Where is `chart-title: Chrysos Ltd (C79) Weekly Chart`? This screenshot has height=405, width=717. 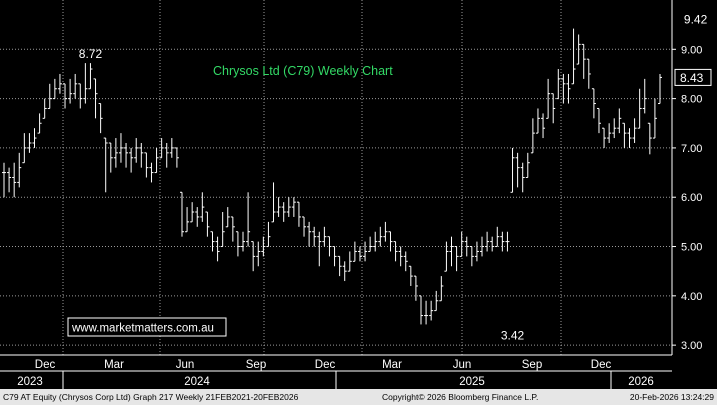
chart-title: Chrysos Ltd (C79) Weekly Chart is located at coordinates (303, 71).